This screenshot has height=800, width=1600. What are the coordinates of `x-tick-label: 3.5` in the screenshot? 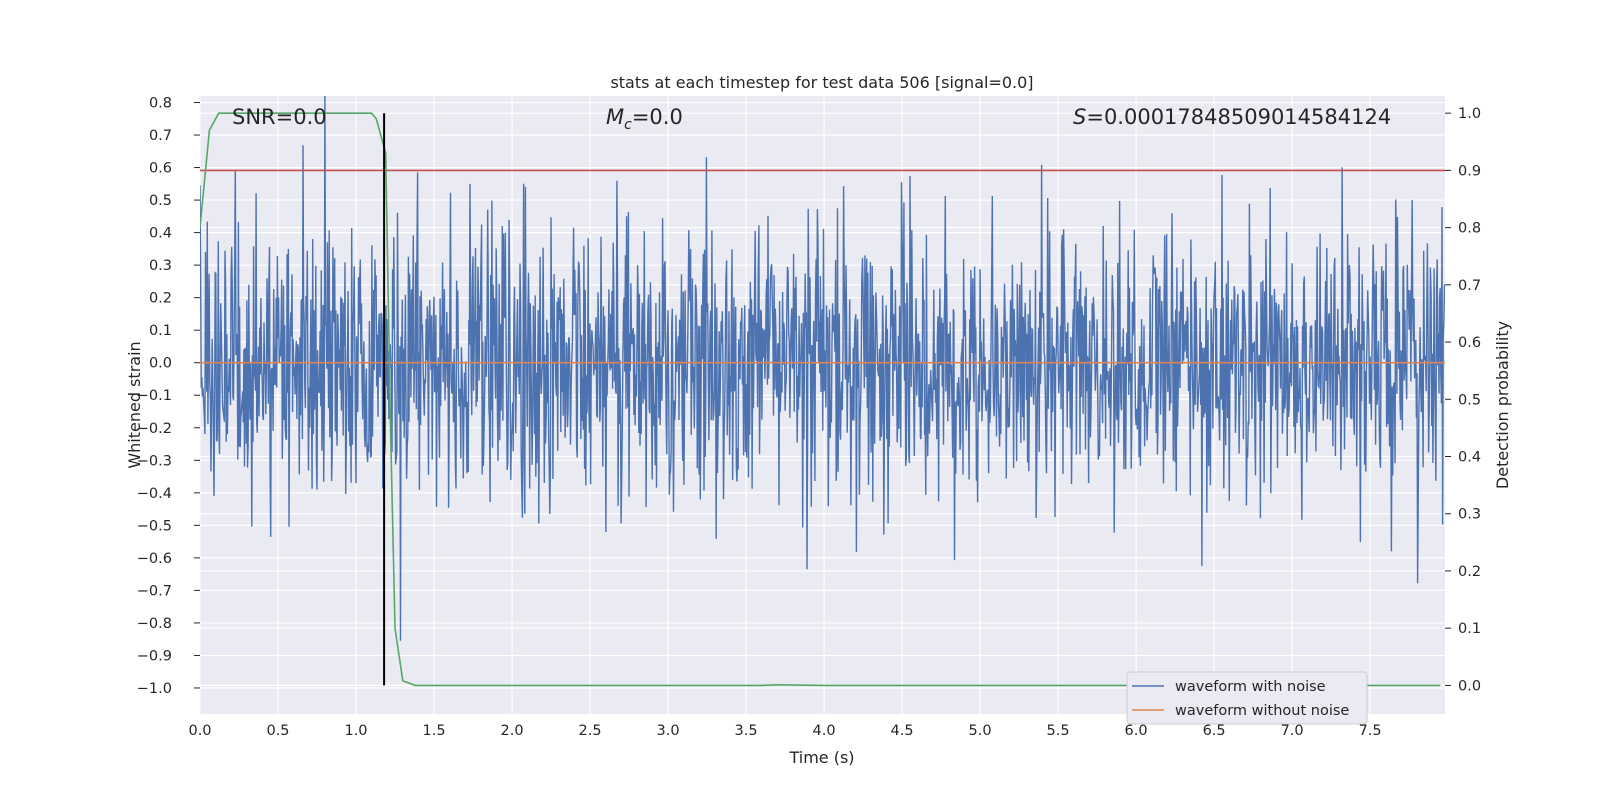 It's located at (746, 731).